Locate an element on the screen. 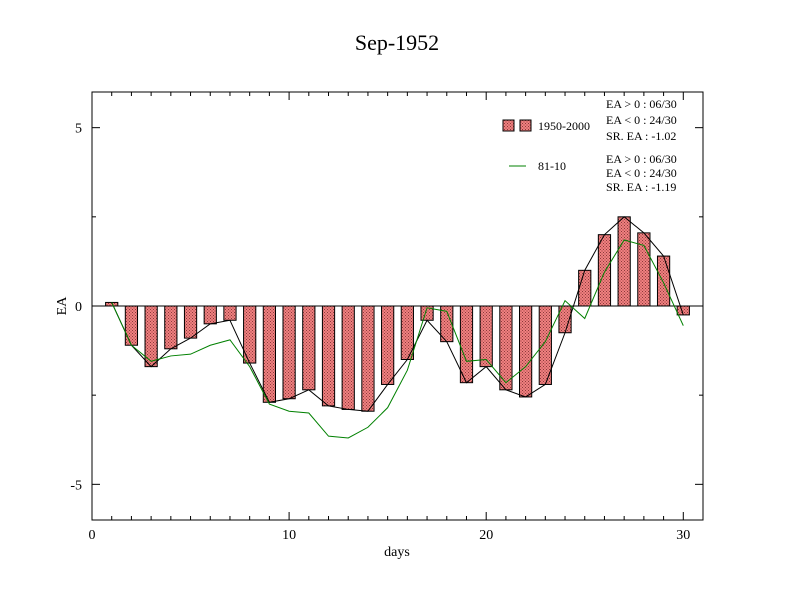 The height and width of the screenshot is (612, 792). y-tick-label: -5 is located at coordinates (76, 485).